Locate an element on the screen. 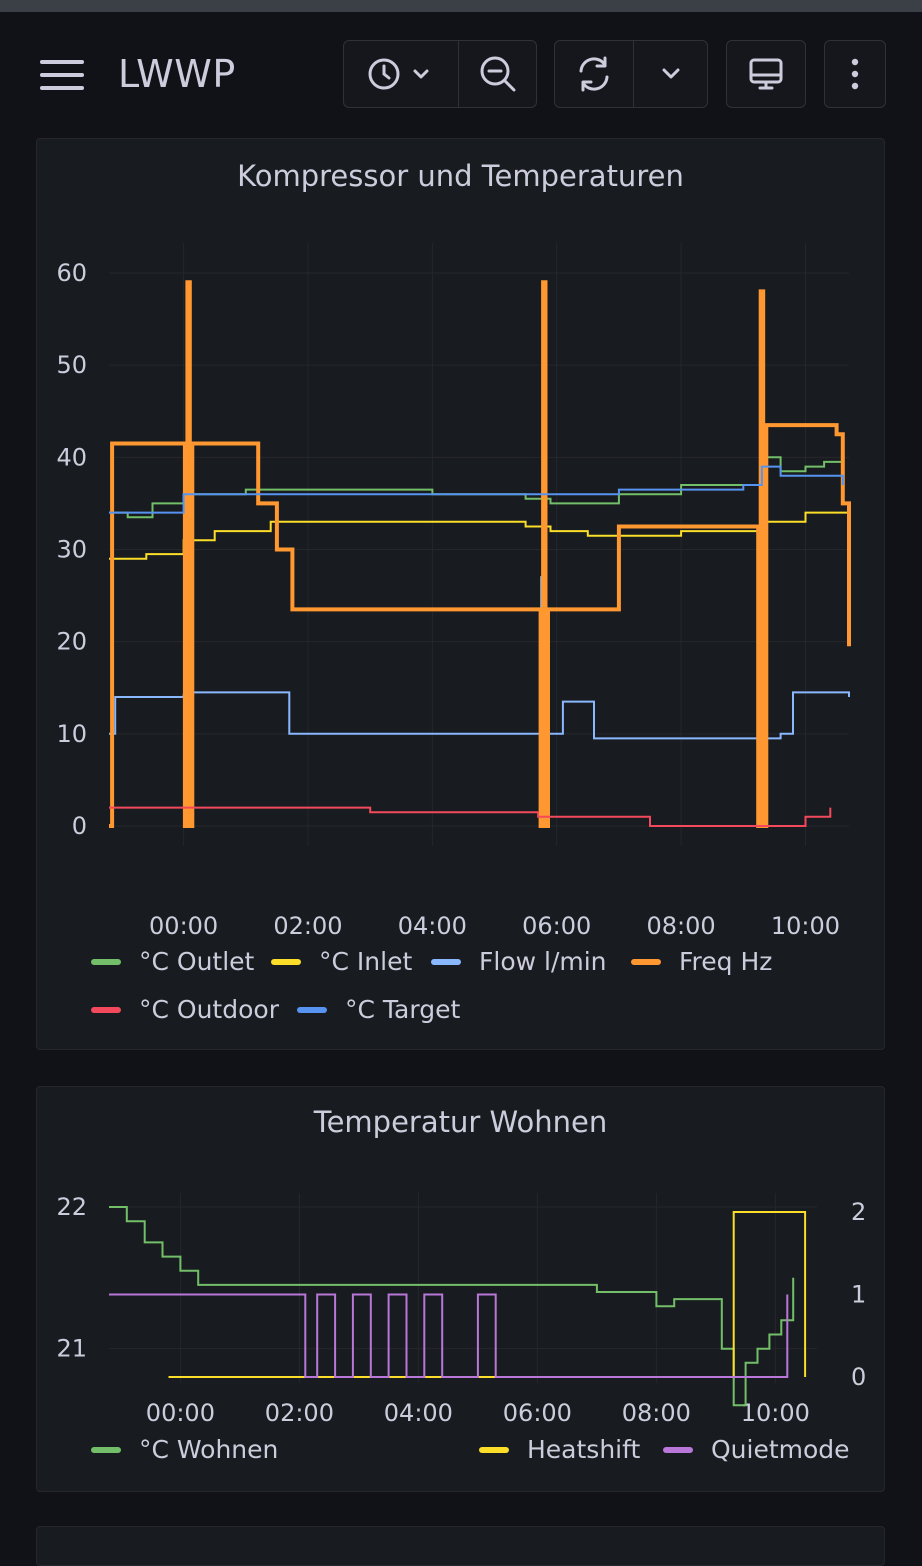 The image size is (922, 1566). time-range-control is located at coordinates (440, 74).